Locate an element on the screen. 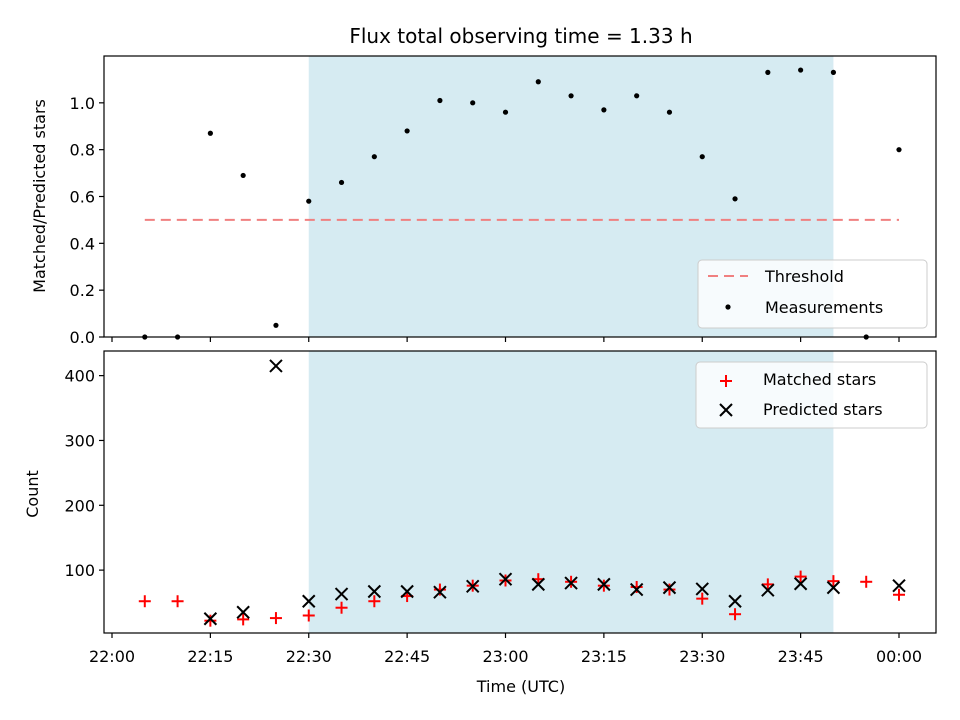 This screenshot has height=720, width=960. bottom-y-axis-label: Count is located at coordinates (32, 494).